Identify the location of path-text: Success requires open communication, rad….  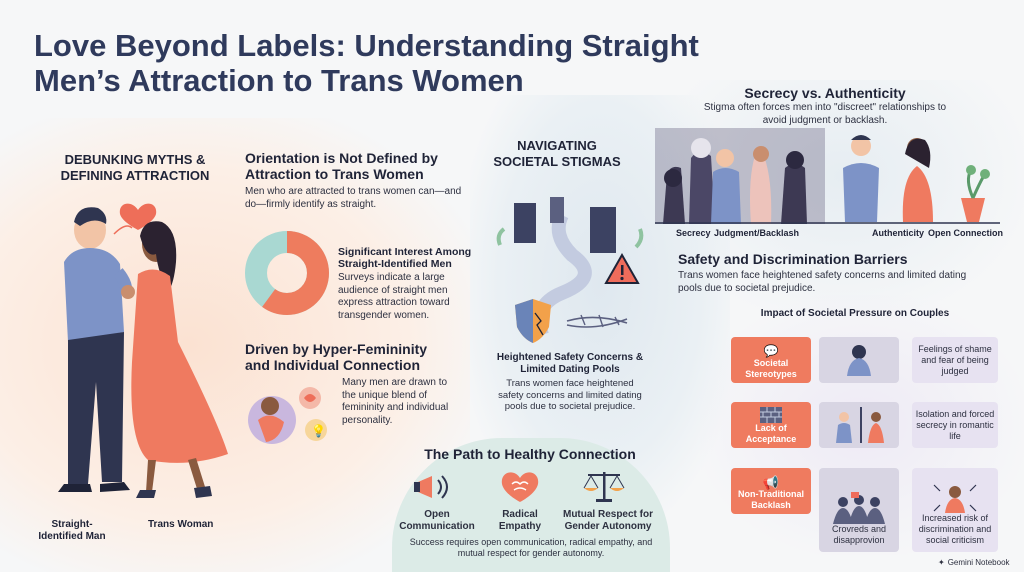
(531, 547).